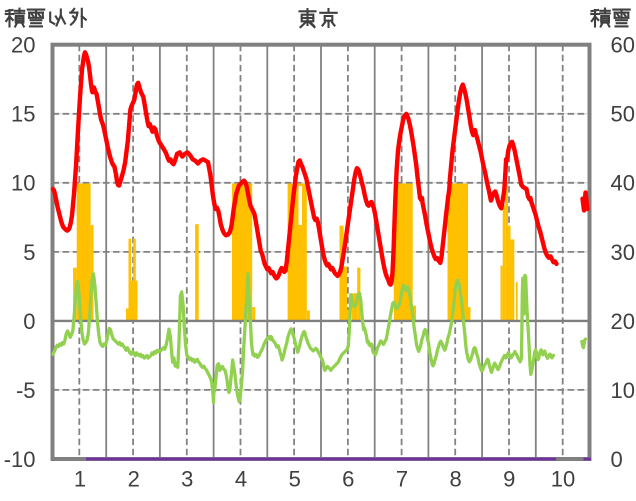 Image resolution: width=636 pixels, height=501 pixels. Describe the element at coordinates (623, 114) in the screenshot. I see `svg-text: 50` at that location.